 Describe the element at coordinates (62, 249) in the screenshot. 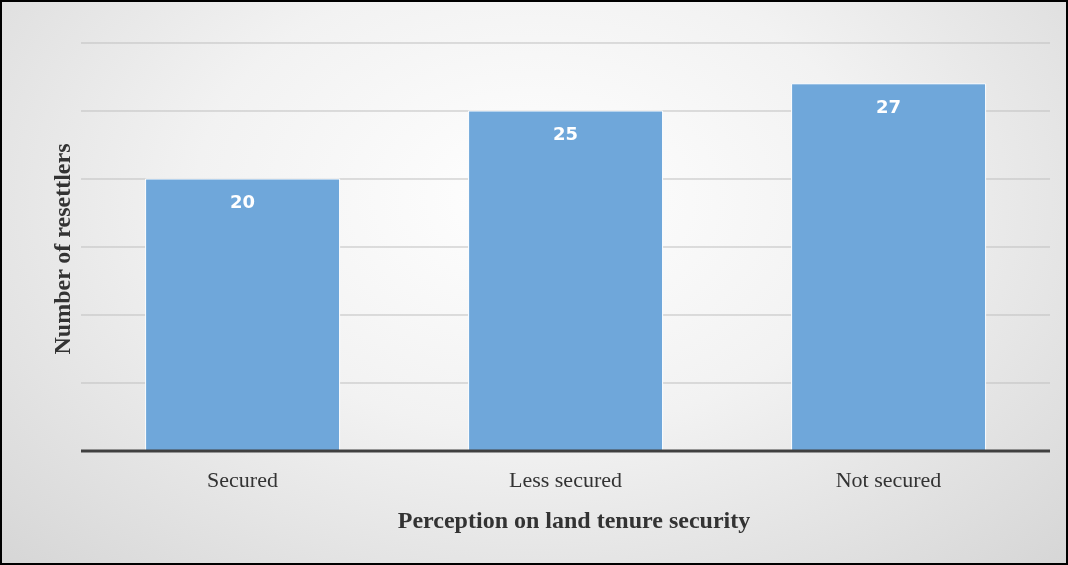

I see `y-axis-title: Number of resettlers` at that location.